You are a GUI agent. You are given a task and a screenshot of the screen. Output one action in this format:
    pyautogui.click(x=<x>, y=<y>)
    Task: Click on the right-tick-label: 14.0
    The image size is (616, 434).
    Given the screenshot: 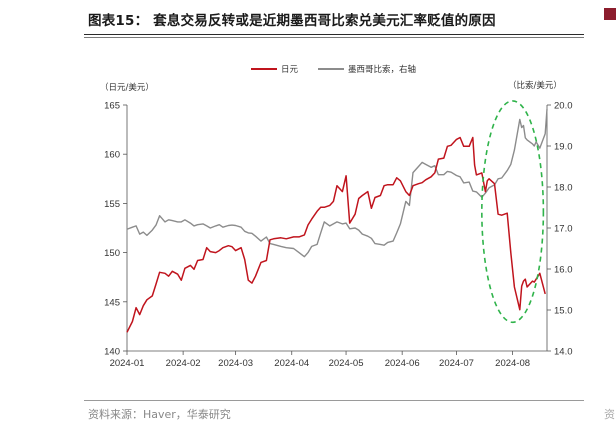 What is the action you would take?
    pyautogui.click(x=563, y=352)
    